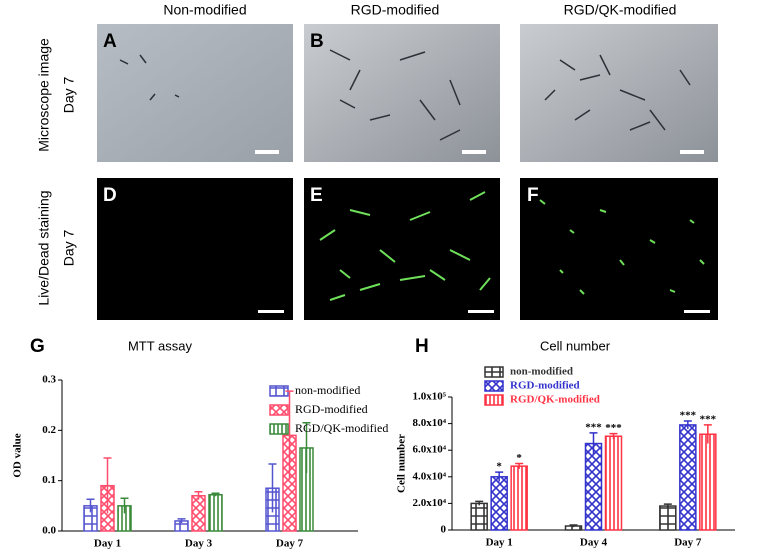 The width and height of the screenshot is (767, 556). What do you see at coordinates (429, 503) in the screenshot?
I see `y-tick-label: 2.0x10⁴` at bounding box center [429, 503].